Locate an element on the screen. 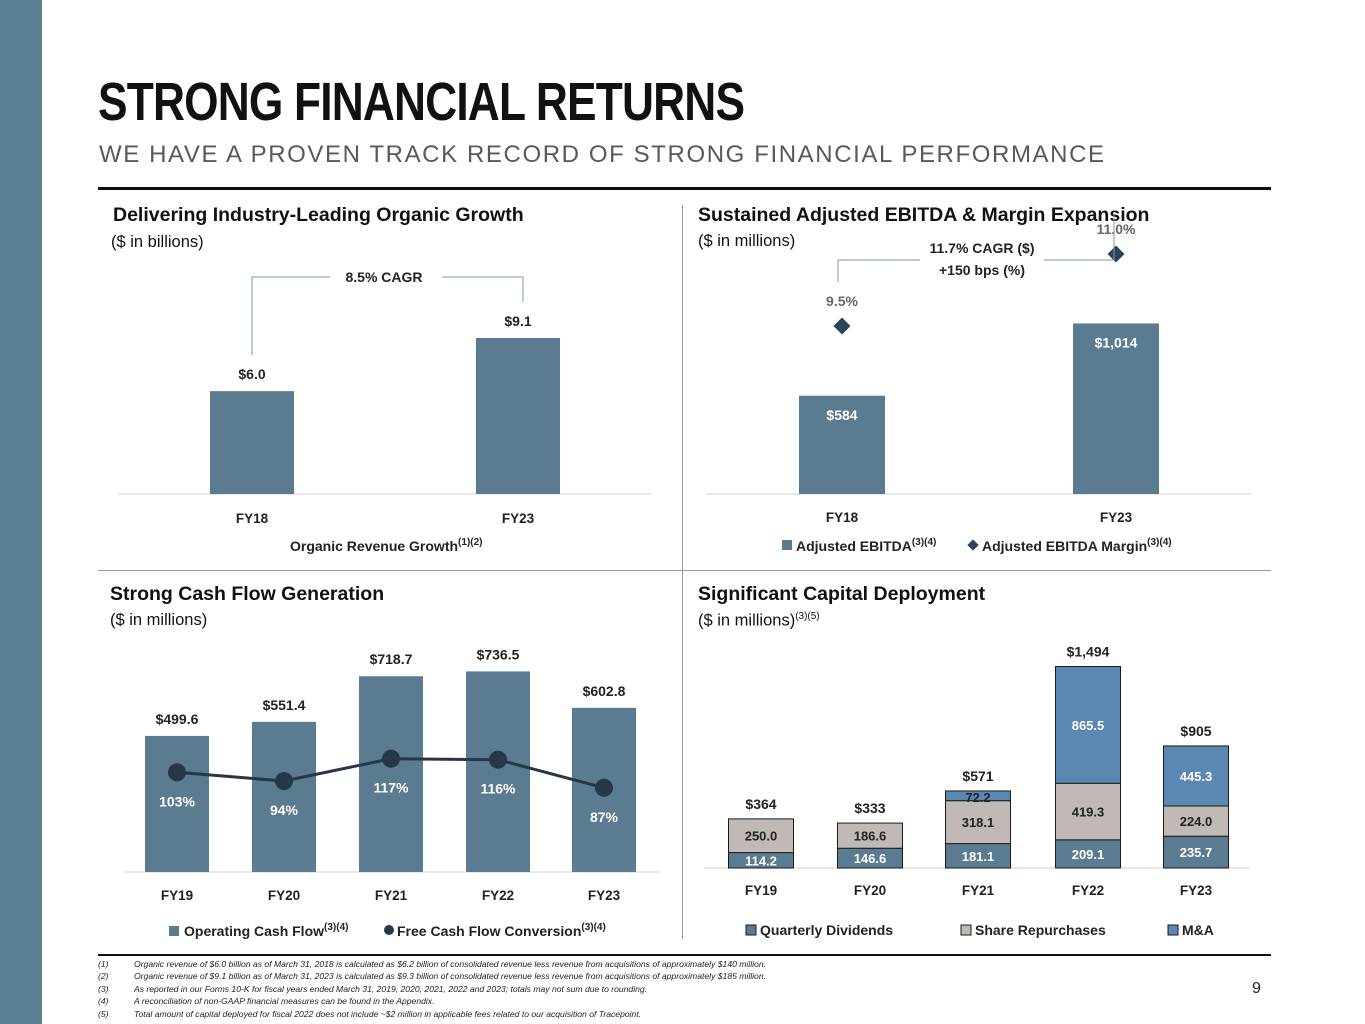 Image resolution: width=1365 pixels, height=1024 pixels. x-tick-label: FY22 is located at coordinates (1088, 890).